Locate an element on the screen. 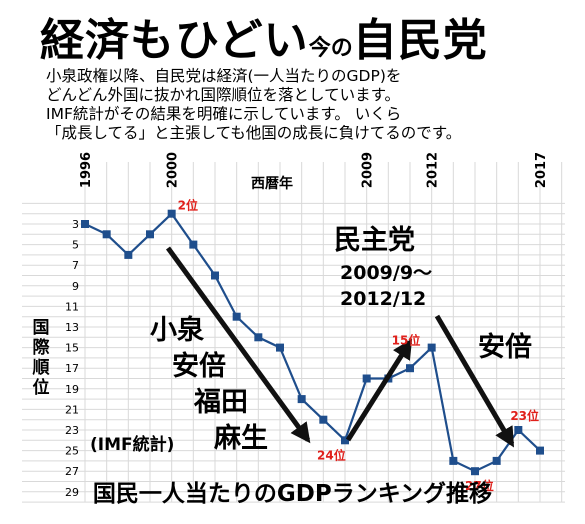  y-axis-label: 国際順位 is located at coordinates (41, 358).